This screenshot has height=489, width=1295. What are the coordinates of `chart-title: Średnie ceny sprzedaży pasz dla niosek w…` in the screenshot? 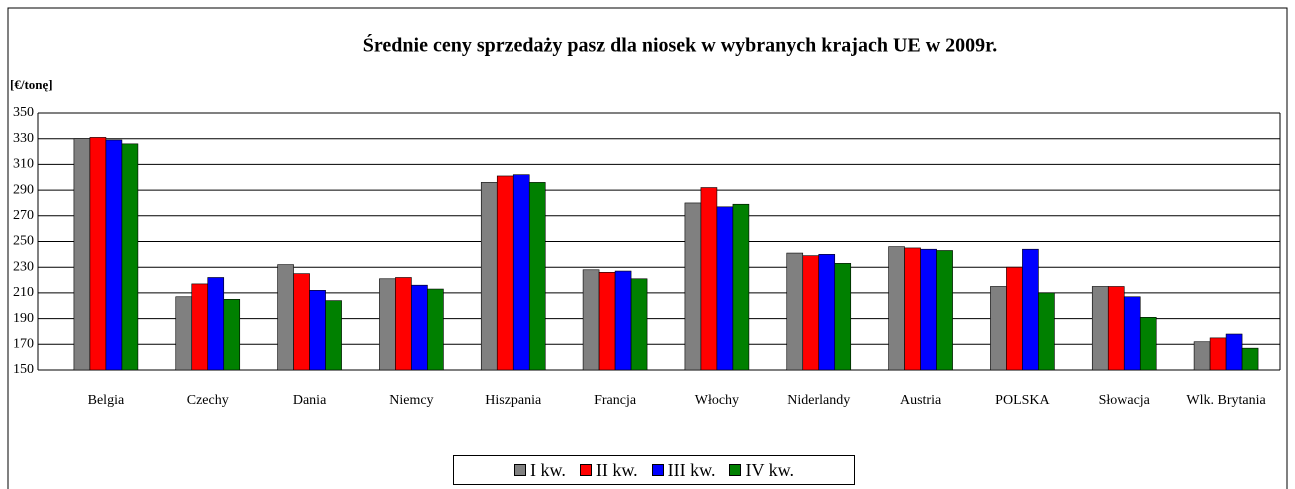 It's located at (680, 45).